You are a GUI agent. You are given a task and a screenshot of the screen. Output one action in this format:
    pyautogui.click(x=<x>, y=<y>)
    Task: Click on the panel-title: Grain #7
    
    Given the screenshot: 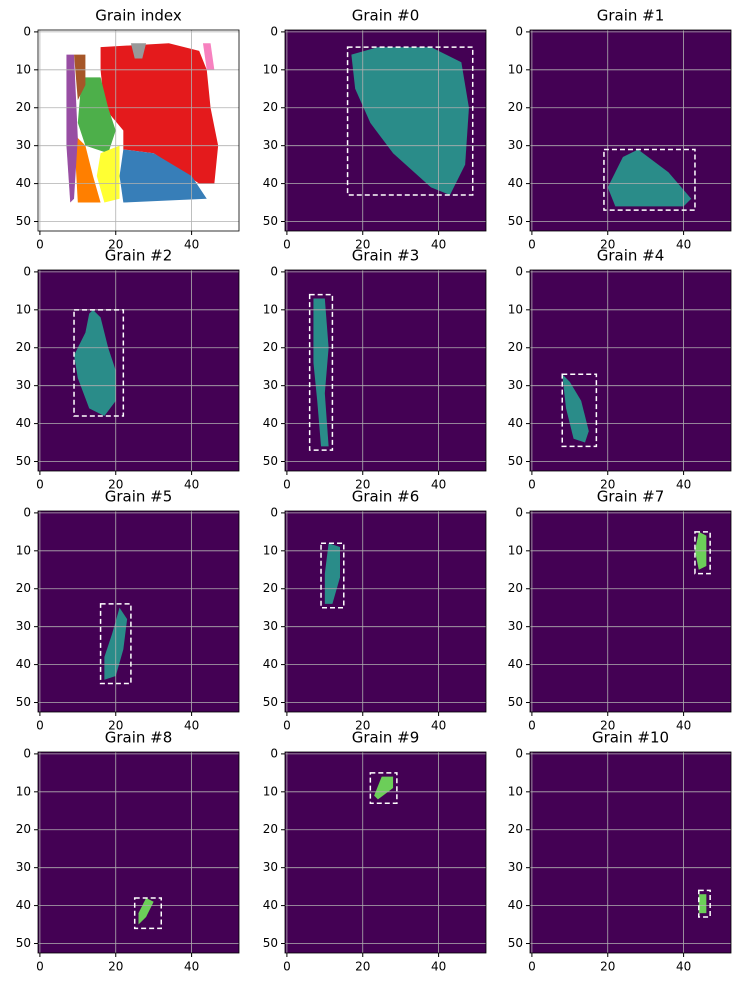 What is the action you would take?
    pyautogui.click(x=631, y=497)
    